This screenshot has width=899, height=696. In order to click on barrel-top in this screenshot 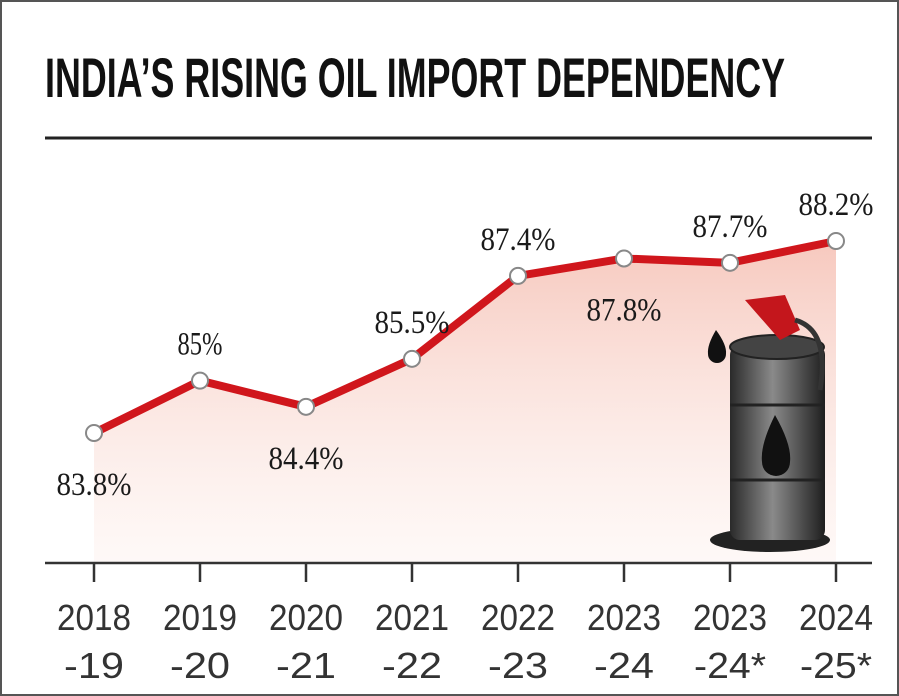, I will do `click(777, 347)`.